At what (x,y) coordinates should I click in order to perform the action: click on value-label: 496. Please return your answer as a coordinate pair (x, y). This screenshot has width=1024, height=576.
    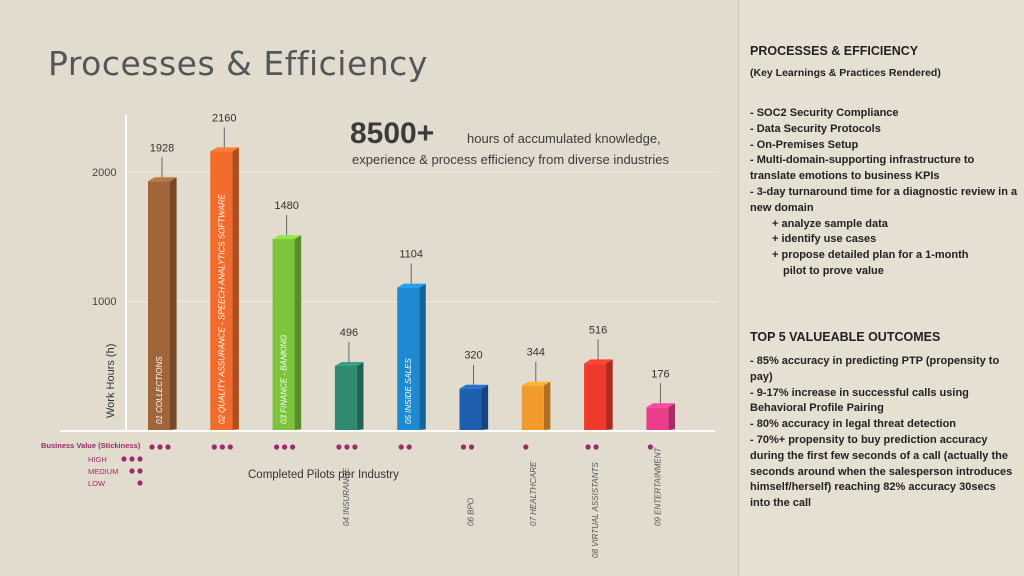
    Looking at the image, I should click on (349, 333).